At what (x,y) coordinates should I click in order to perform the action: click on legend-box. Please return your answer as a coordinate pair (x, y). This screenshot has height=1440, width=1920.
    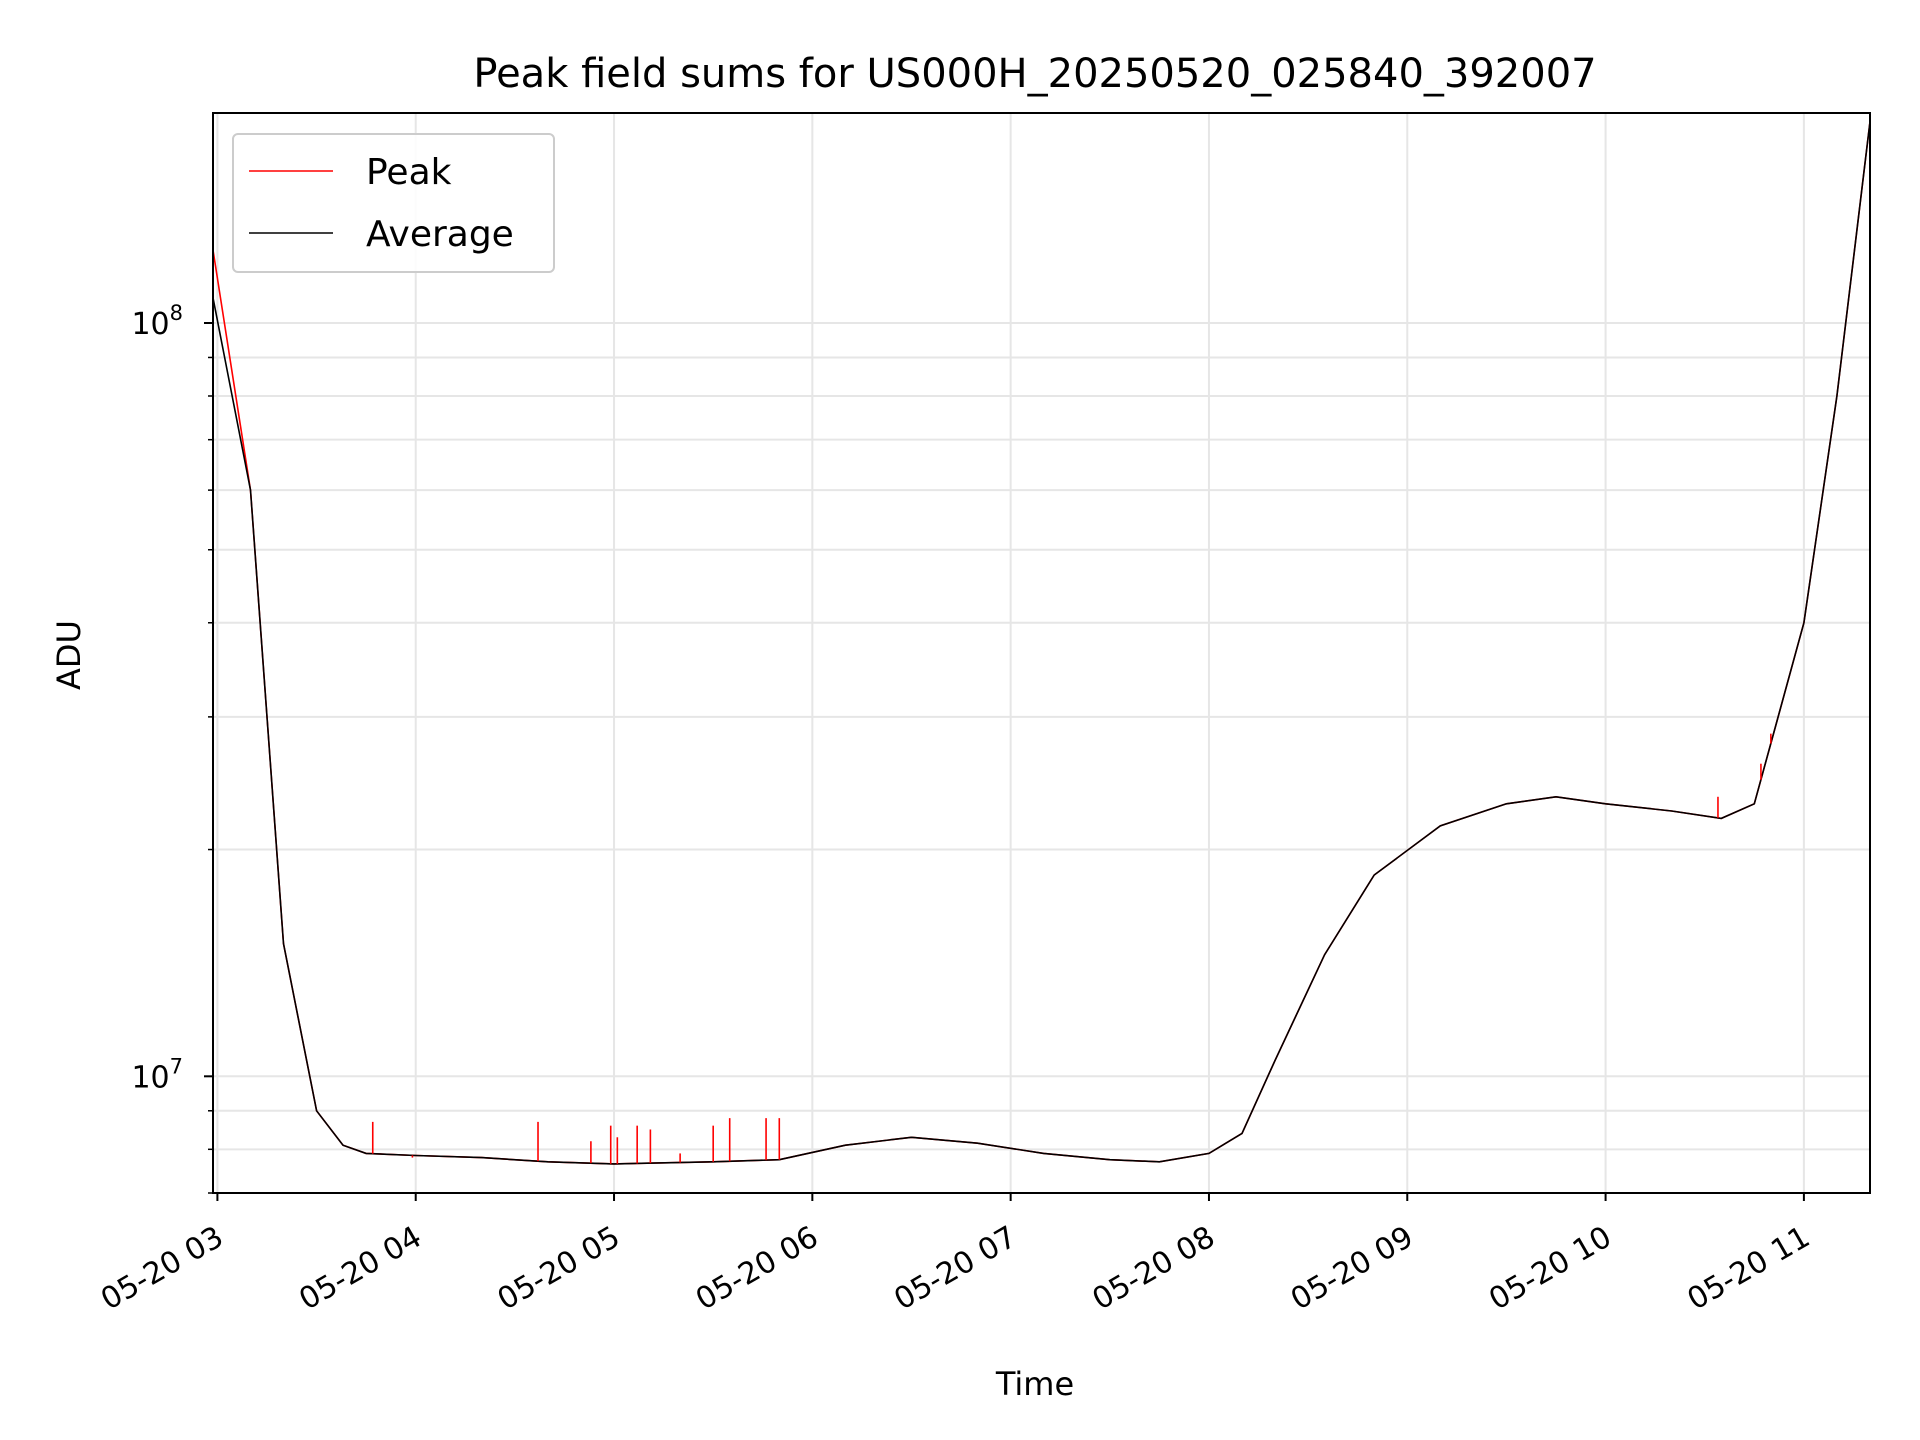
    Looking at the image, I should click on (393, 203).